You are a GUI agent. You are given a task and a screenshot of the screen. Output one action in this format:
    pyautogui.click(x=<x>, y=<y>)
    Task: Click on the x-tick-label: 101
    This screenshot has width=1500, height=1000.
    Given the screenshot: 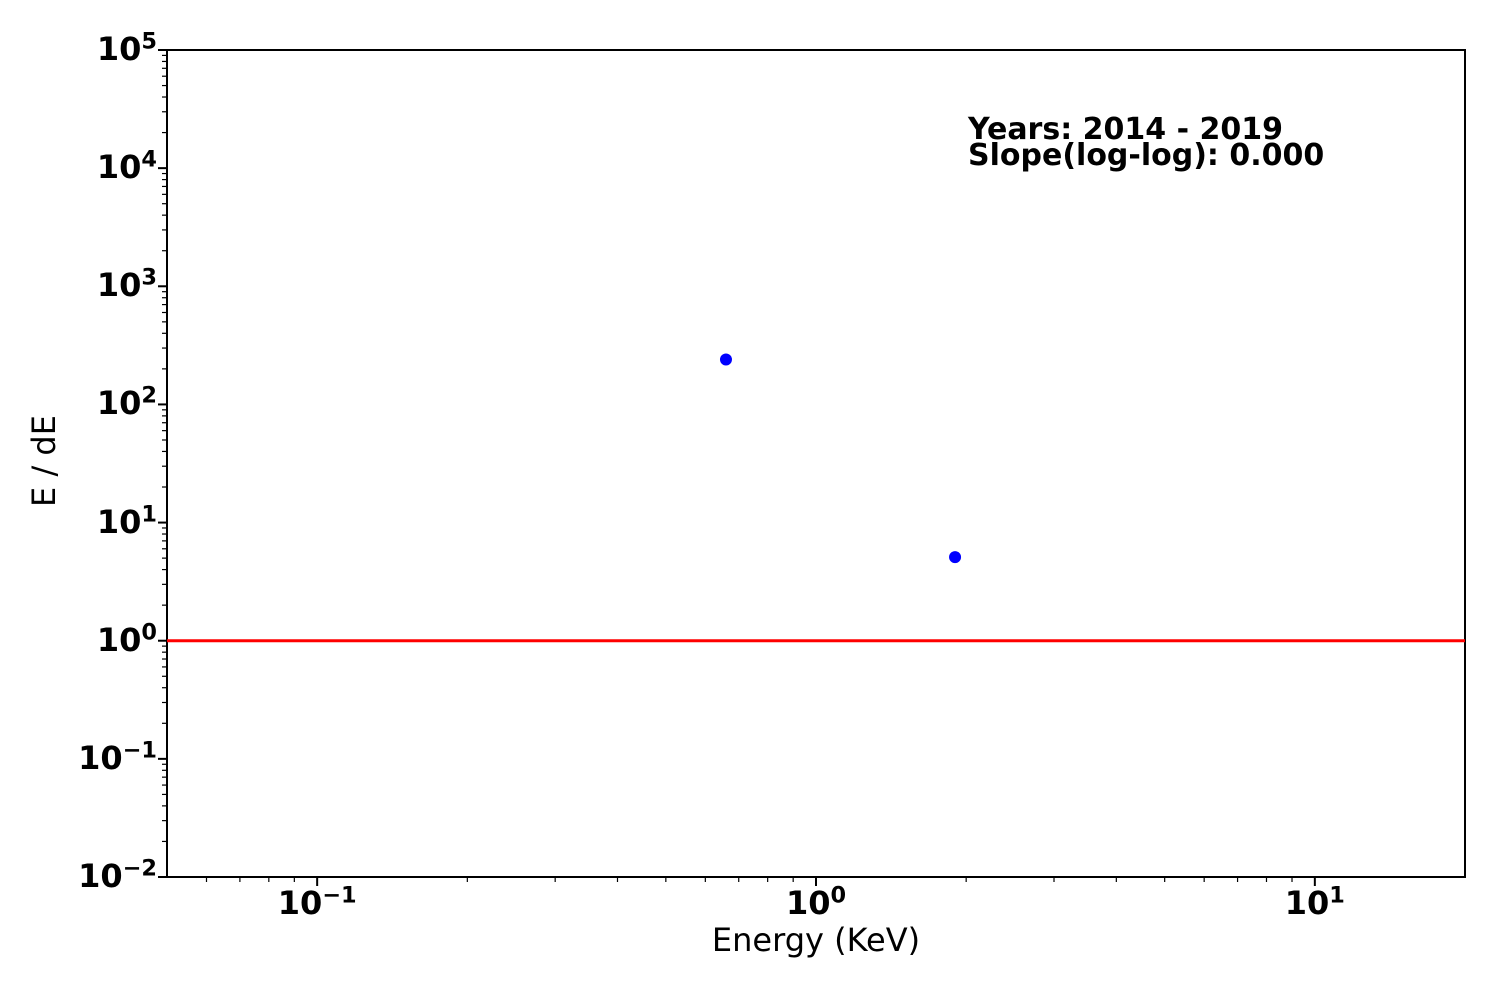 What is the action you would take?
    pyautogui.click(x=1314, y=902)
    